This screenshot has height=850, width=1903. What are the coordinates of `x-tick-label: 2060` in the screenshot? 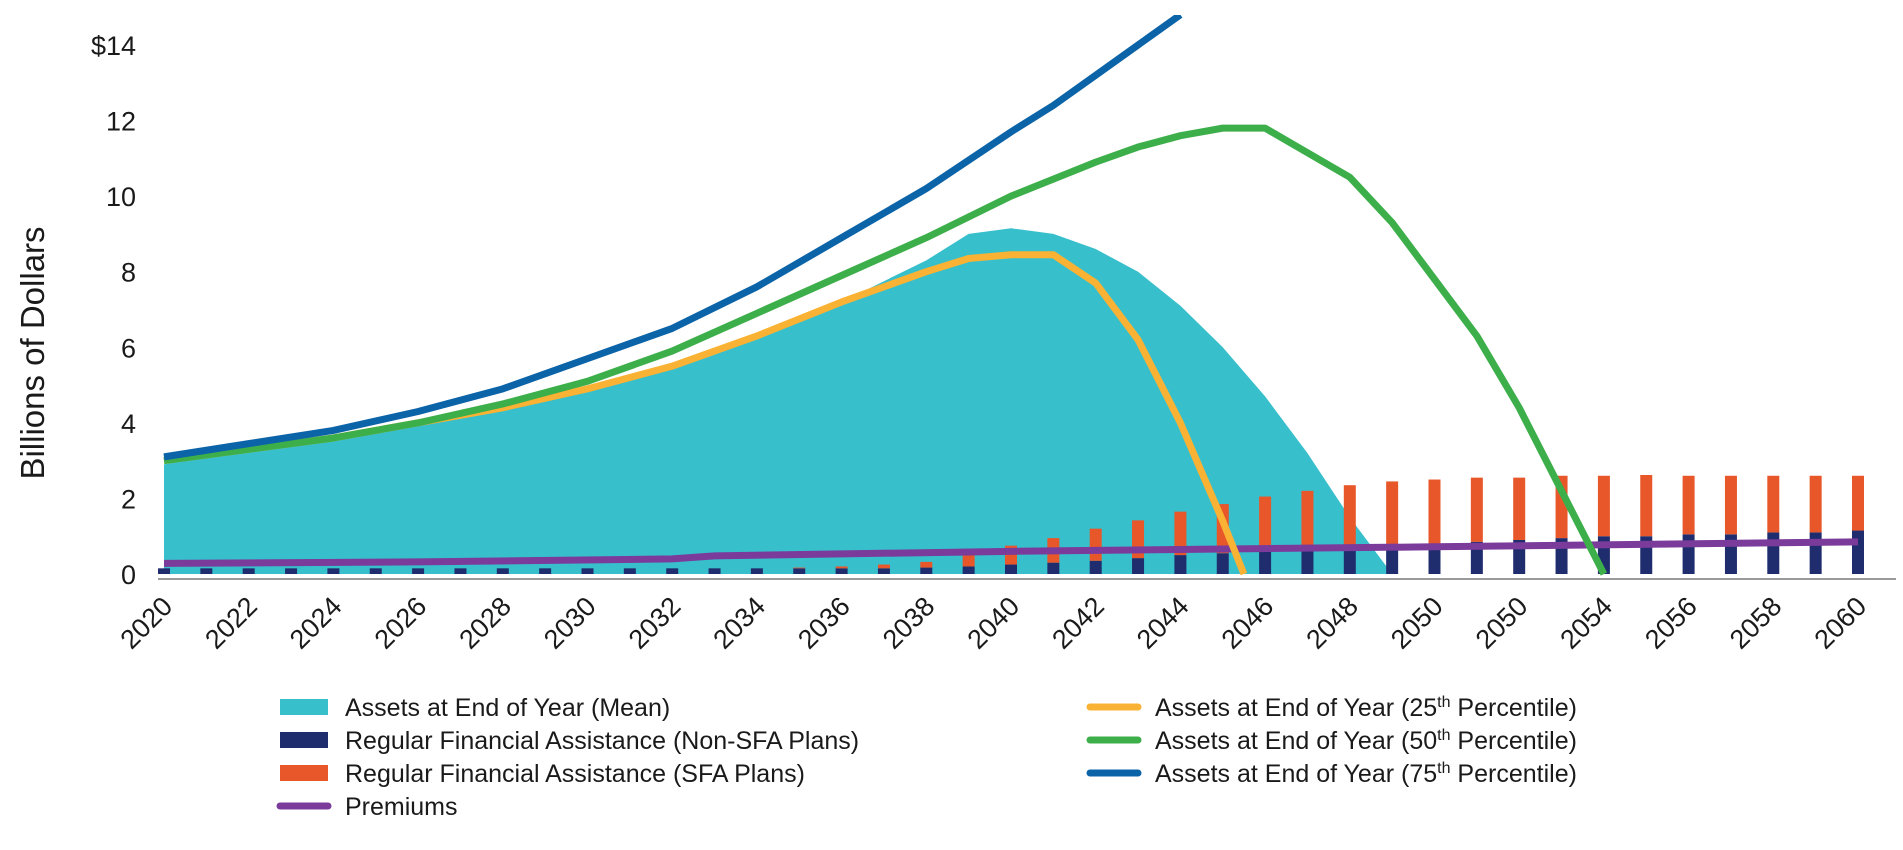 It's located at (1841, 623).